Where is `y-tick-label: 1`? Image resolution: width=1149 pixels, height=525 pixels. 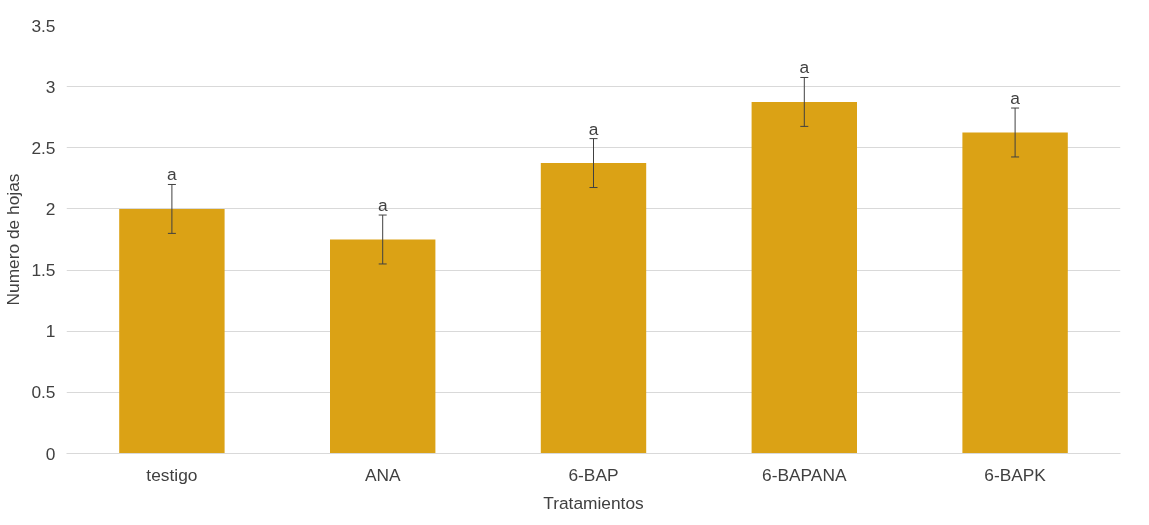 y-tick-label: 1 is located at coordinates (50, 331).